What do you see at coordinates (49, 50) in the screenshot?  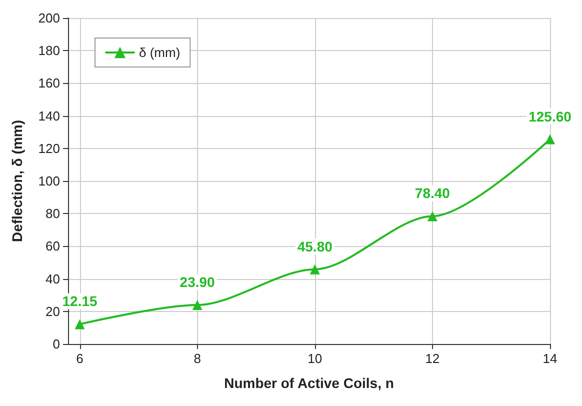 I see `y-tick-label: 180` at bounding box center [49, 50].